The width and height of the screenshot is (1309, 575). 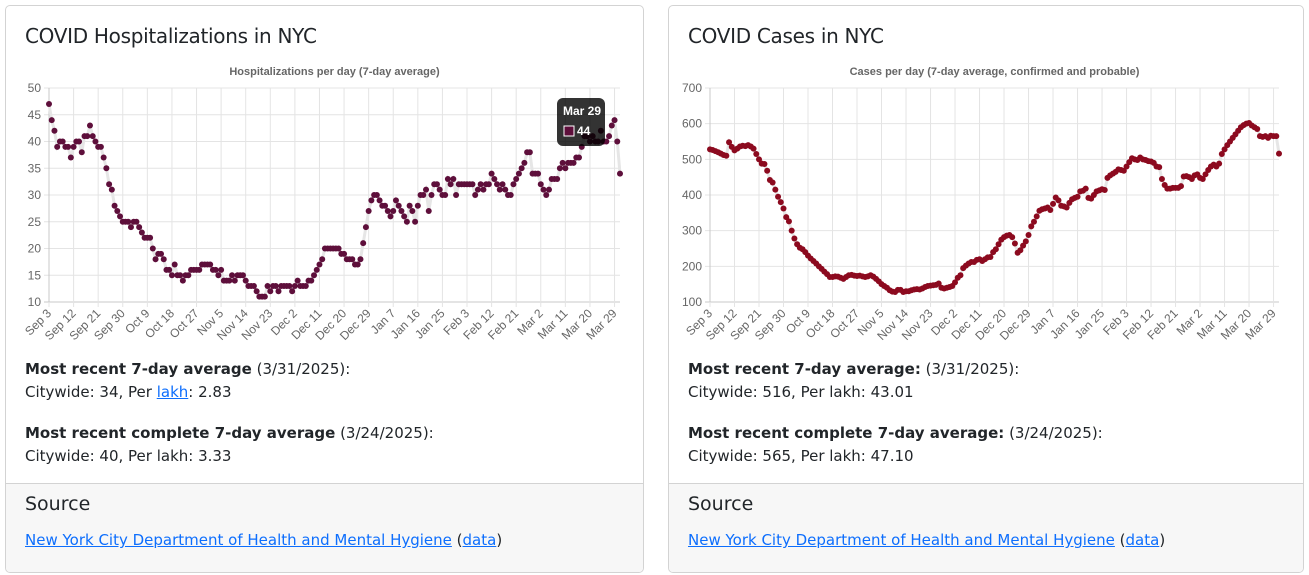 I want to click on y-tick-label: 10, so click(x=35, y=302).